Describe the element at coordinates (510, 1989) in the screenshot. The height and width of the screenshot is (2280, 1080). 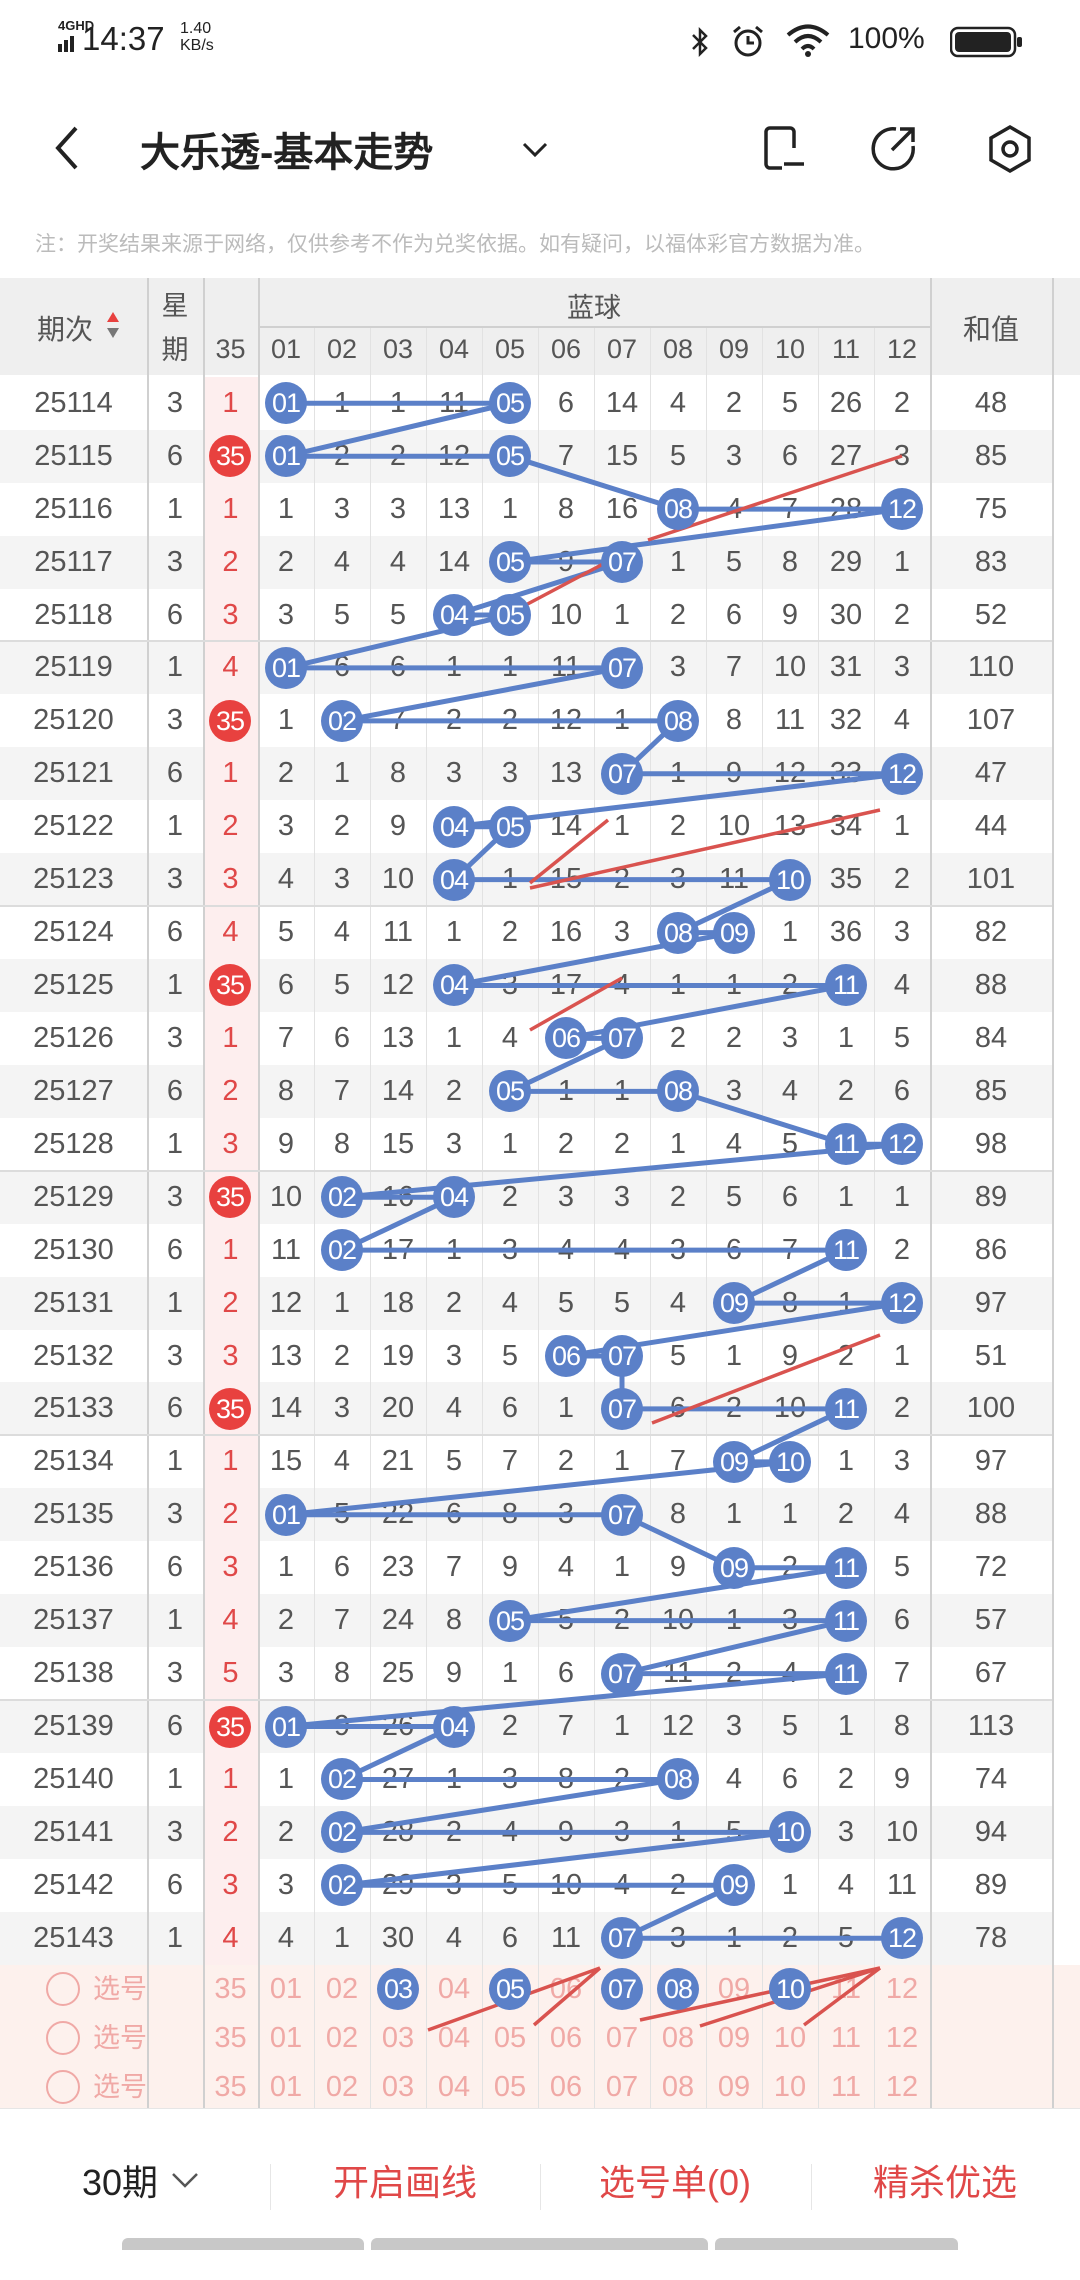
I see `selected-ball: 05` at that location.